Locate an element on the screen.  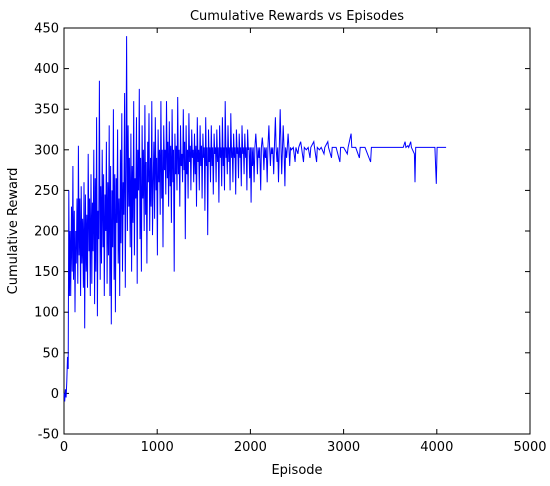
y-tick-label: 50 is located at coordinates (50, 353).